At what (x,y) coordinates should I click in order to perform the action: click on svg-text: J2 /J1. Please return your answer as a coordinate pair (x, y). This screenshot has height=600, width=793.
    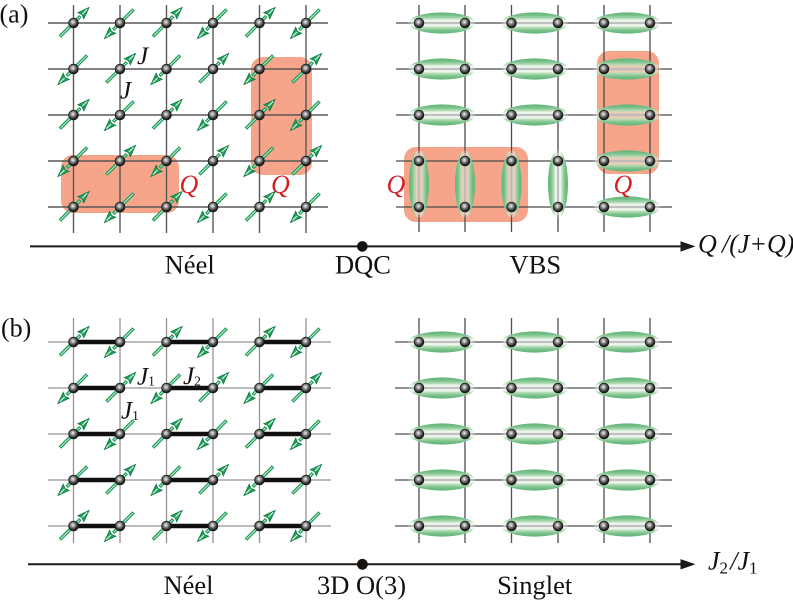
    Looking at the image, I should click on (732, 562).